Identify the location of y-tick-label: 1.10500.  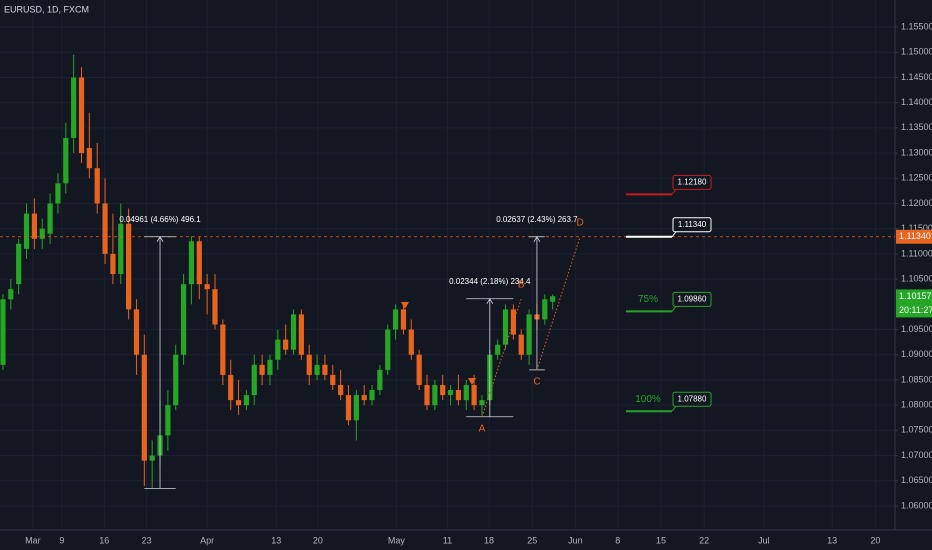
(916, 278).